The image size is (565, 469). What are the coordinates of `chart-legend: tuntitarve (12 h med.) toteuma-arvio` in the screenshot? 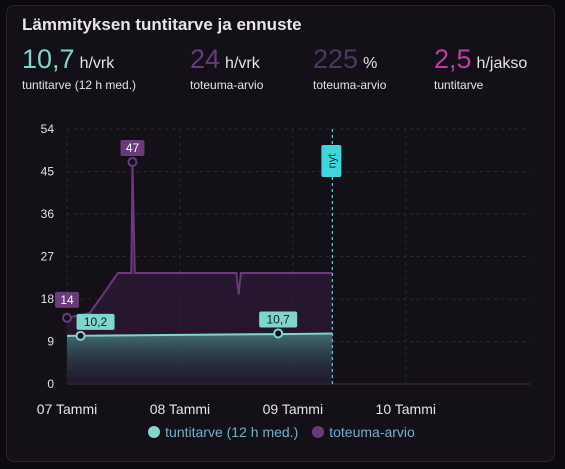 It's located at (281, 432).